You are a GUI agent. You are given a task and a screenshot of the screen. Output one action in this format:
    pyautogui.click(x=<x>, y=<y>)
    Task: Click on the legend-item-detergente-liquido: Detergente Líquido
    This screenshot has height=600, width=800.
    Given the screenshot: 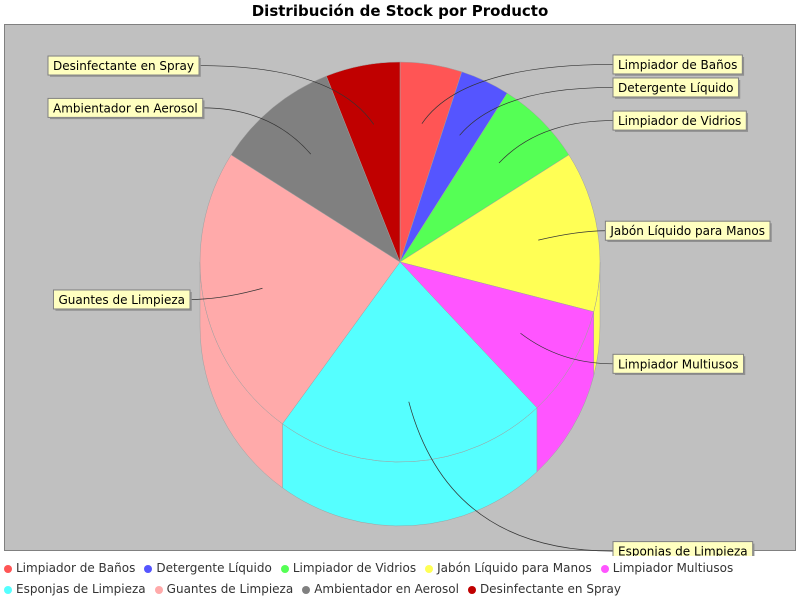 What is the action you would take?
    pyautogui.click(x=208, y=568)
    